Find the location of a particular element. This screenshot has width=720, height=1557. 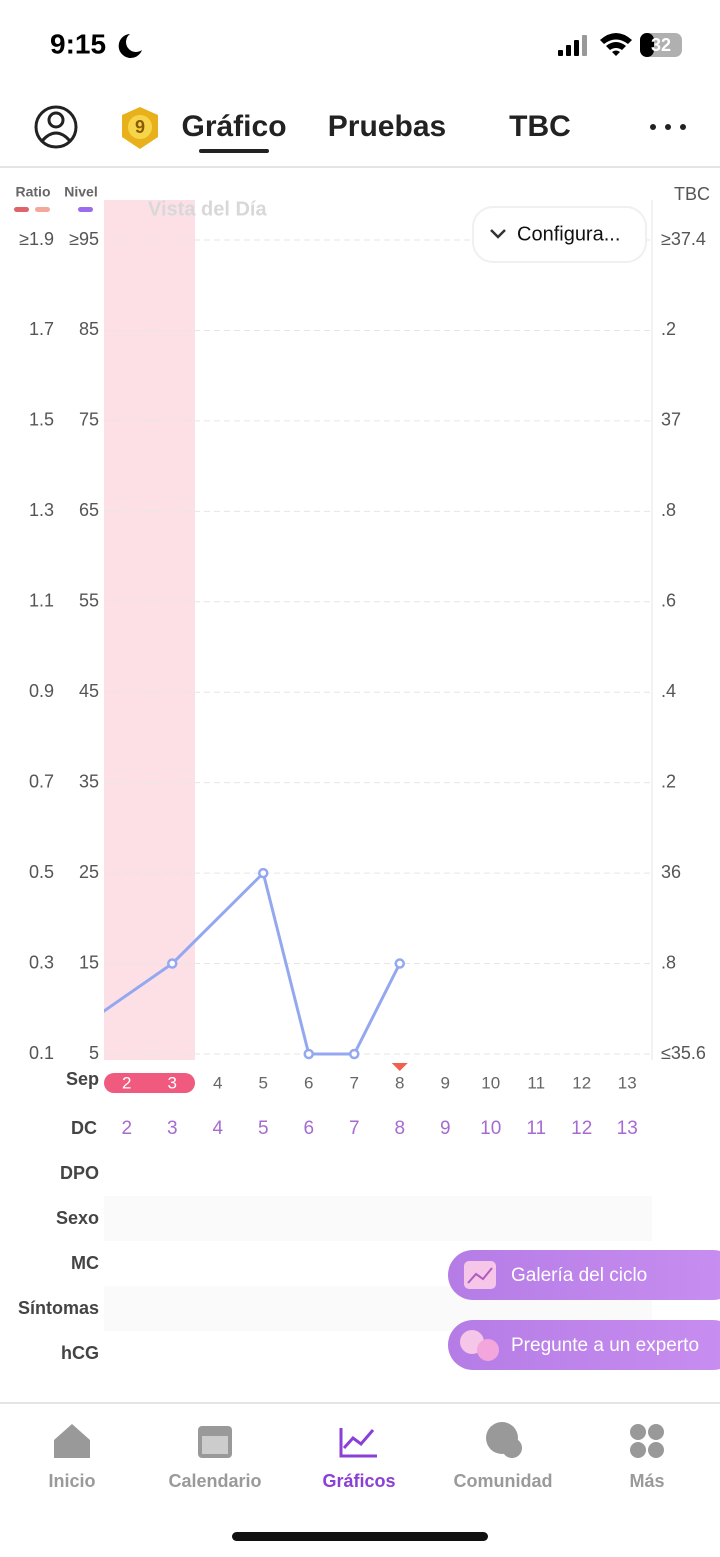

ratio-tick-label: 1.1 is located at coordinates (41, 601).